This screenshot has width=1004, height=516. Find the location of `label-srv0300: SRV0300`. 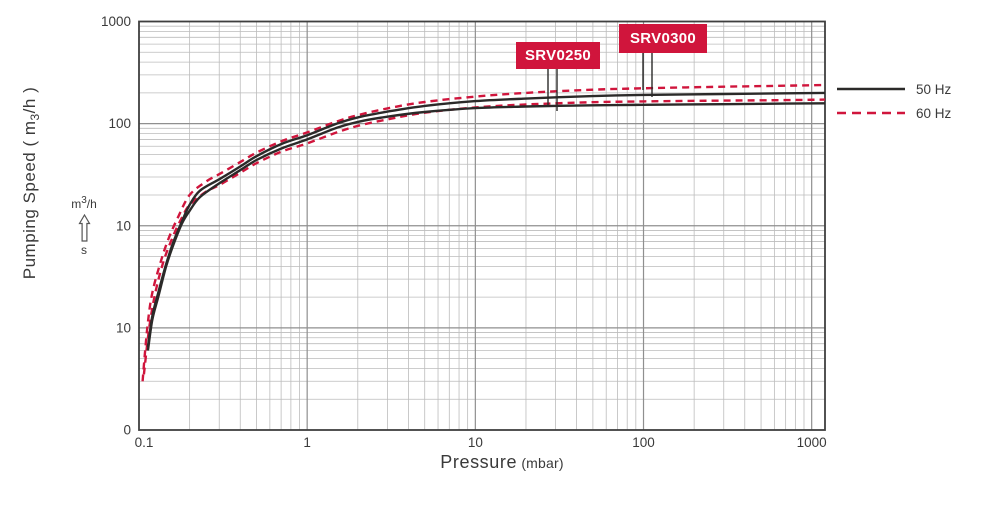

label-srv0300: SRV0300 is located at coordinates (663, 38).